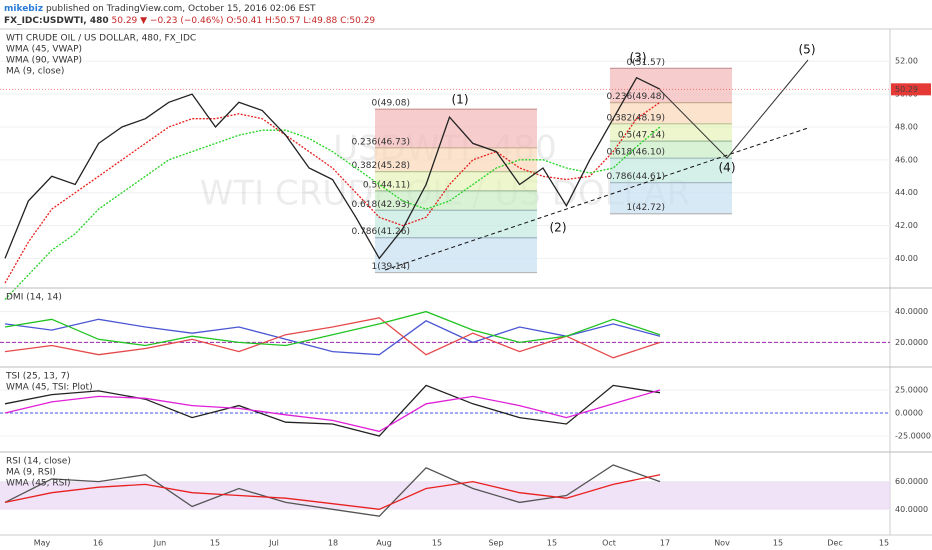 The height and width of the screenshot is (550, 932). Describe the element at coordinates (300, 21) in the screenshot. I see `ohlc: O:50.41 H:50.57 L:49.88 C:50.29` at that location.